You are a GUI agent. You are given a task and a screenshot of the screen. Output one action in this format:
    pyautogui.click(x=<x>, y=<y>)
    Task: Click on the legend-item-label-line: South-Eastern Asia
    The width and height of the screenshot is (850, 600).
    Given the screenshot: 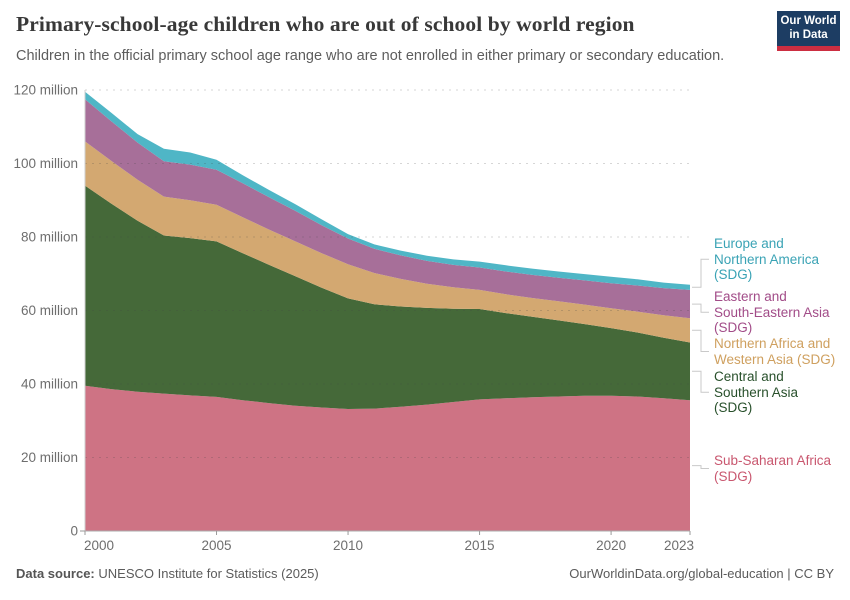 What is the action you would take?
    pyautogui.click(x=772, y=312)
    